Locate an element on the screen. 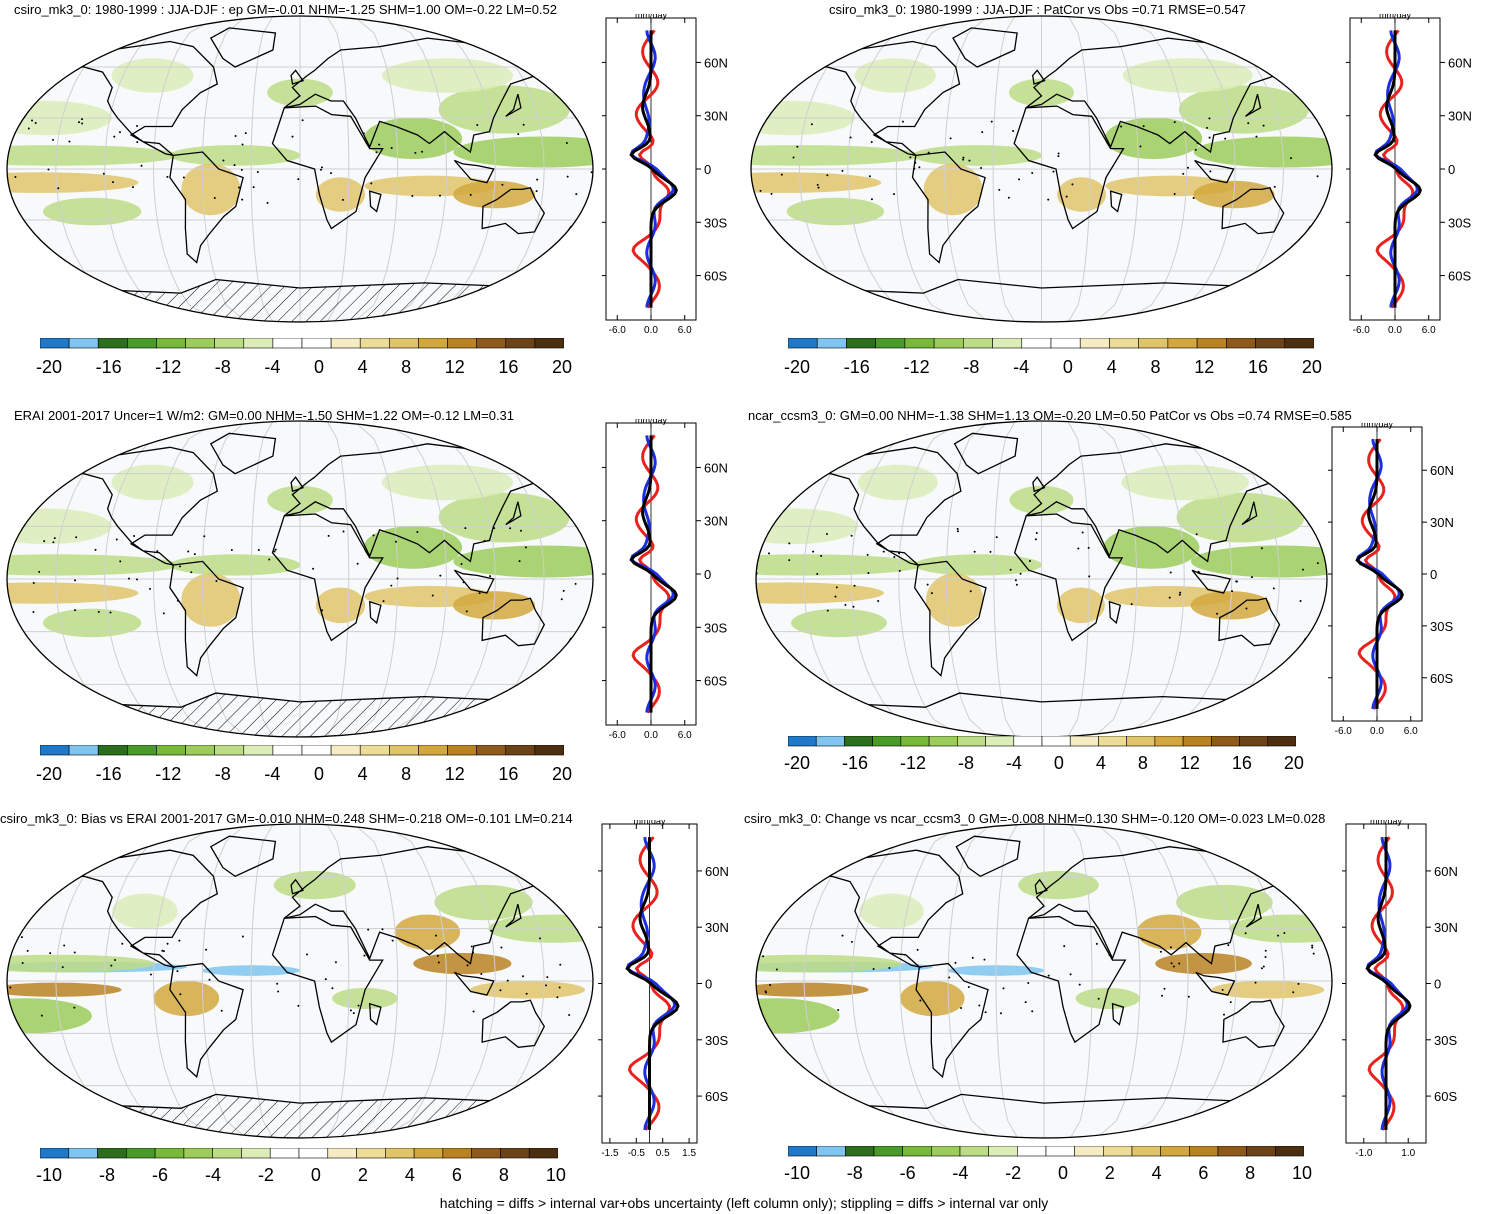 Image resolution: width=1488 pixels, height=1214 pixels. zonal-x-tick-label: 0.5 is located at coordinates (663, 1153).